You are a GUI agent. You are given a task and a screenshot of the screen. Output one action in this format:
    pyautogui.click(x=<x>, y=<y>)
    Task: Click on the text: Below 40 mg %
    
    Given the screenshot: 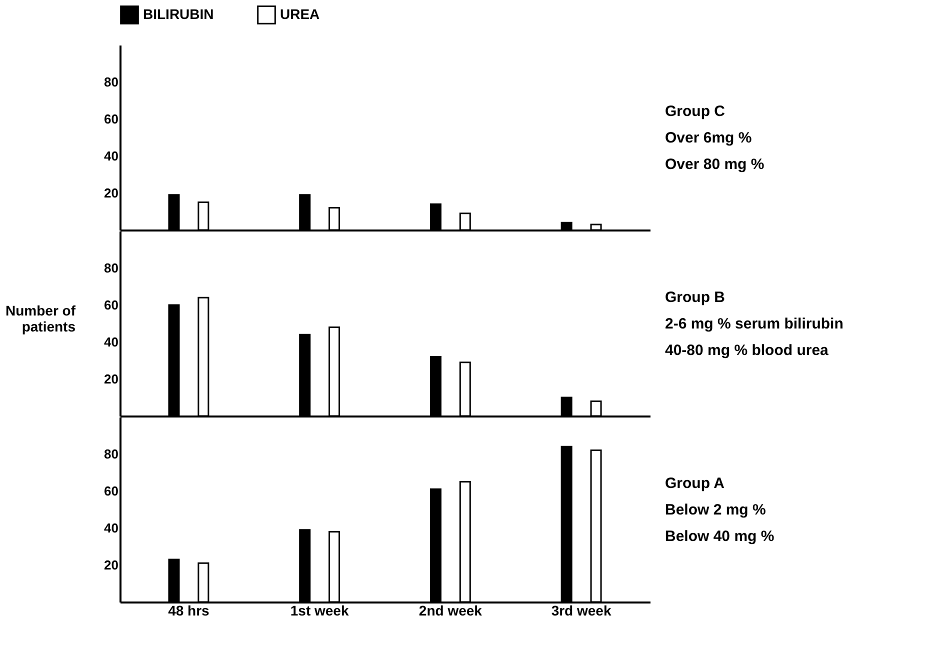 What is the action you would take?
    pyautogui.click(x=719, y=536)
    